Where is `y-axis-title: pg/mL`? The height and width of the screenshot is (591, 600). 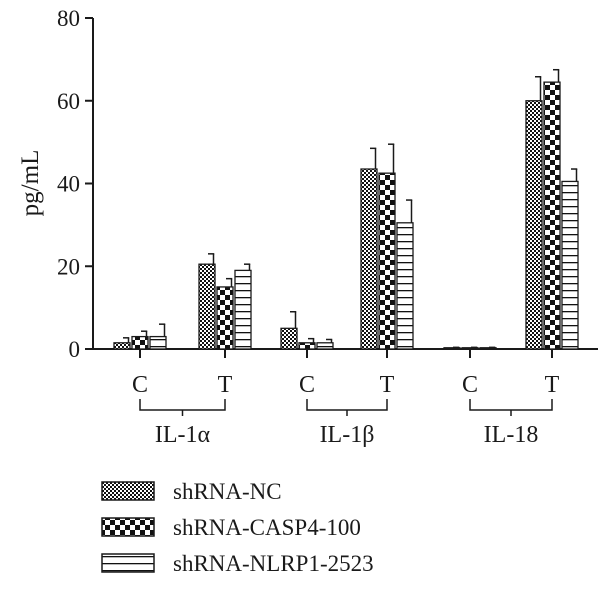
y-axis-title: pg/mL is located at coordinates (30, 183).